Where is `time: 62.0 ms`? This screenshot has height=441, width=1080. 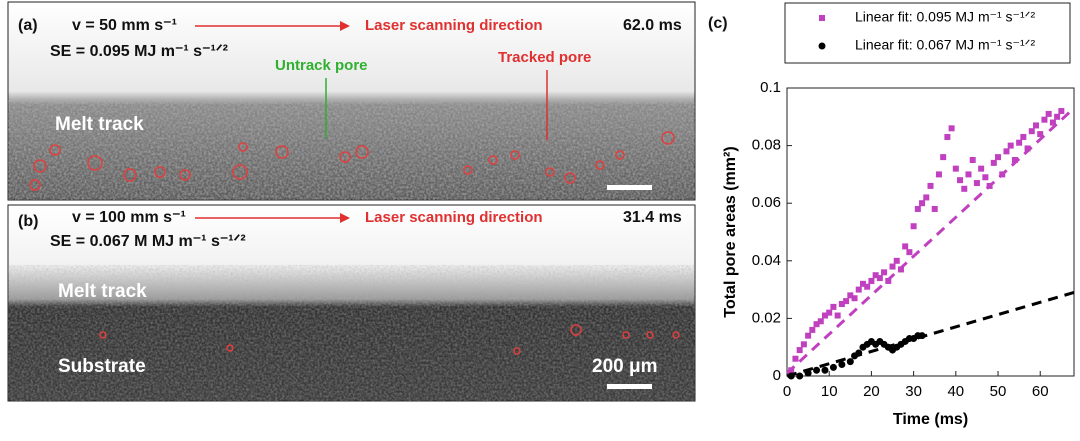 time: 62.0 ms is located at coordinates (652, 25).